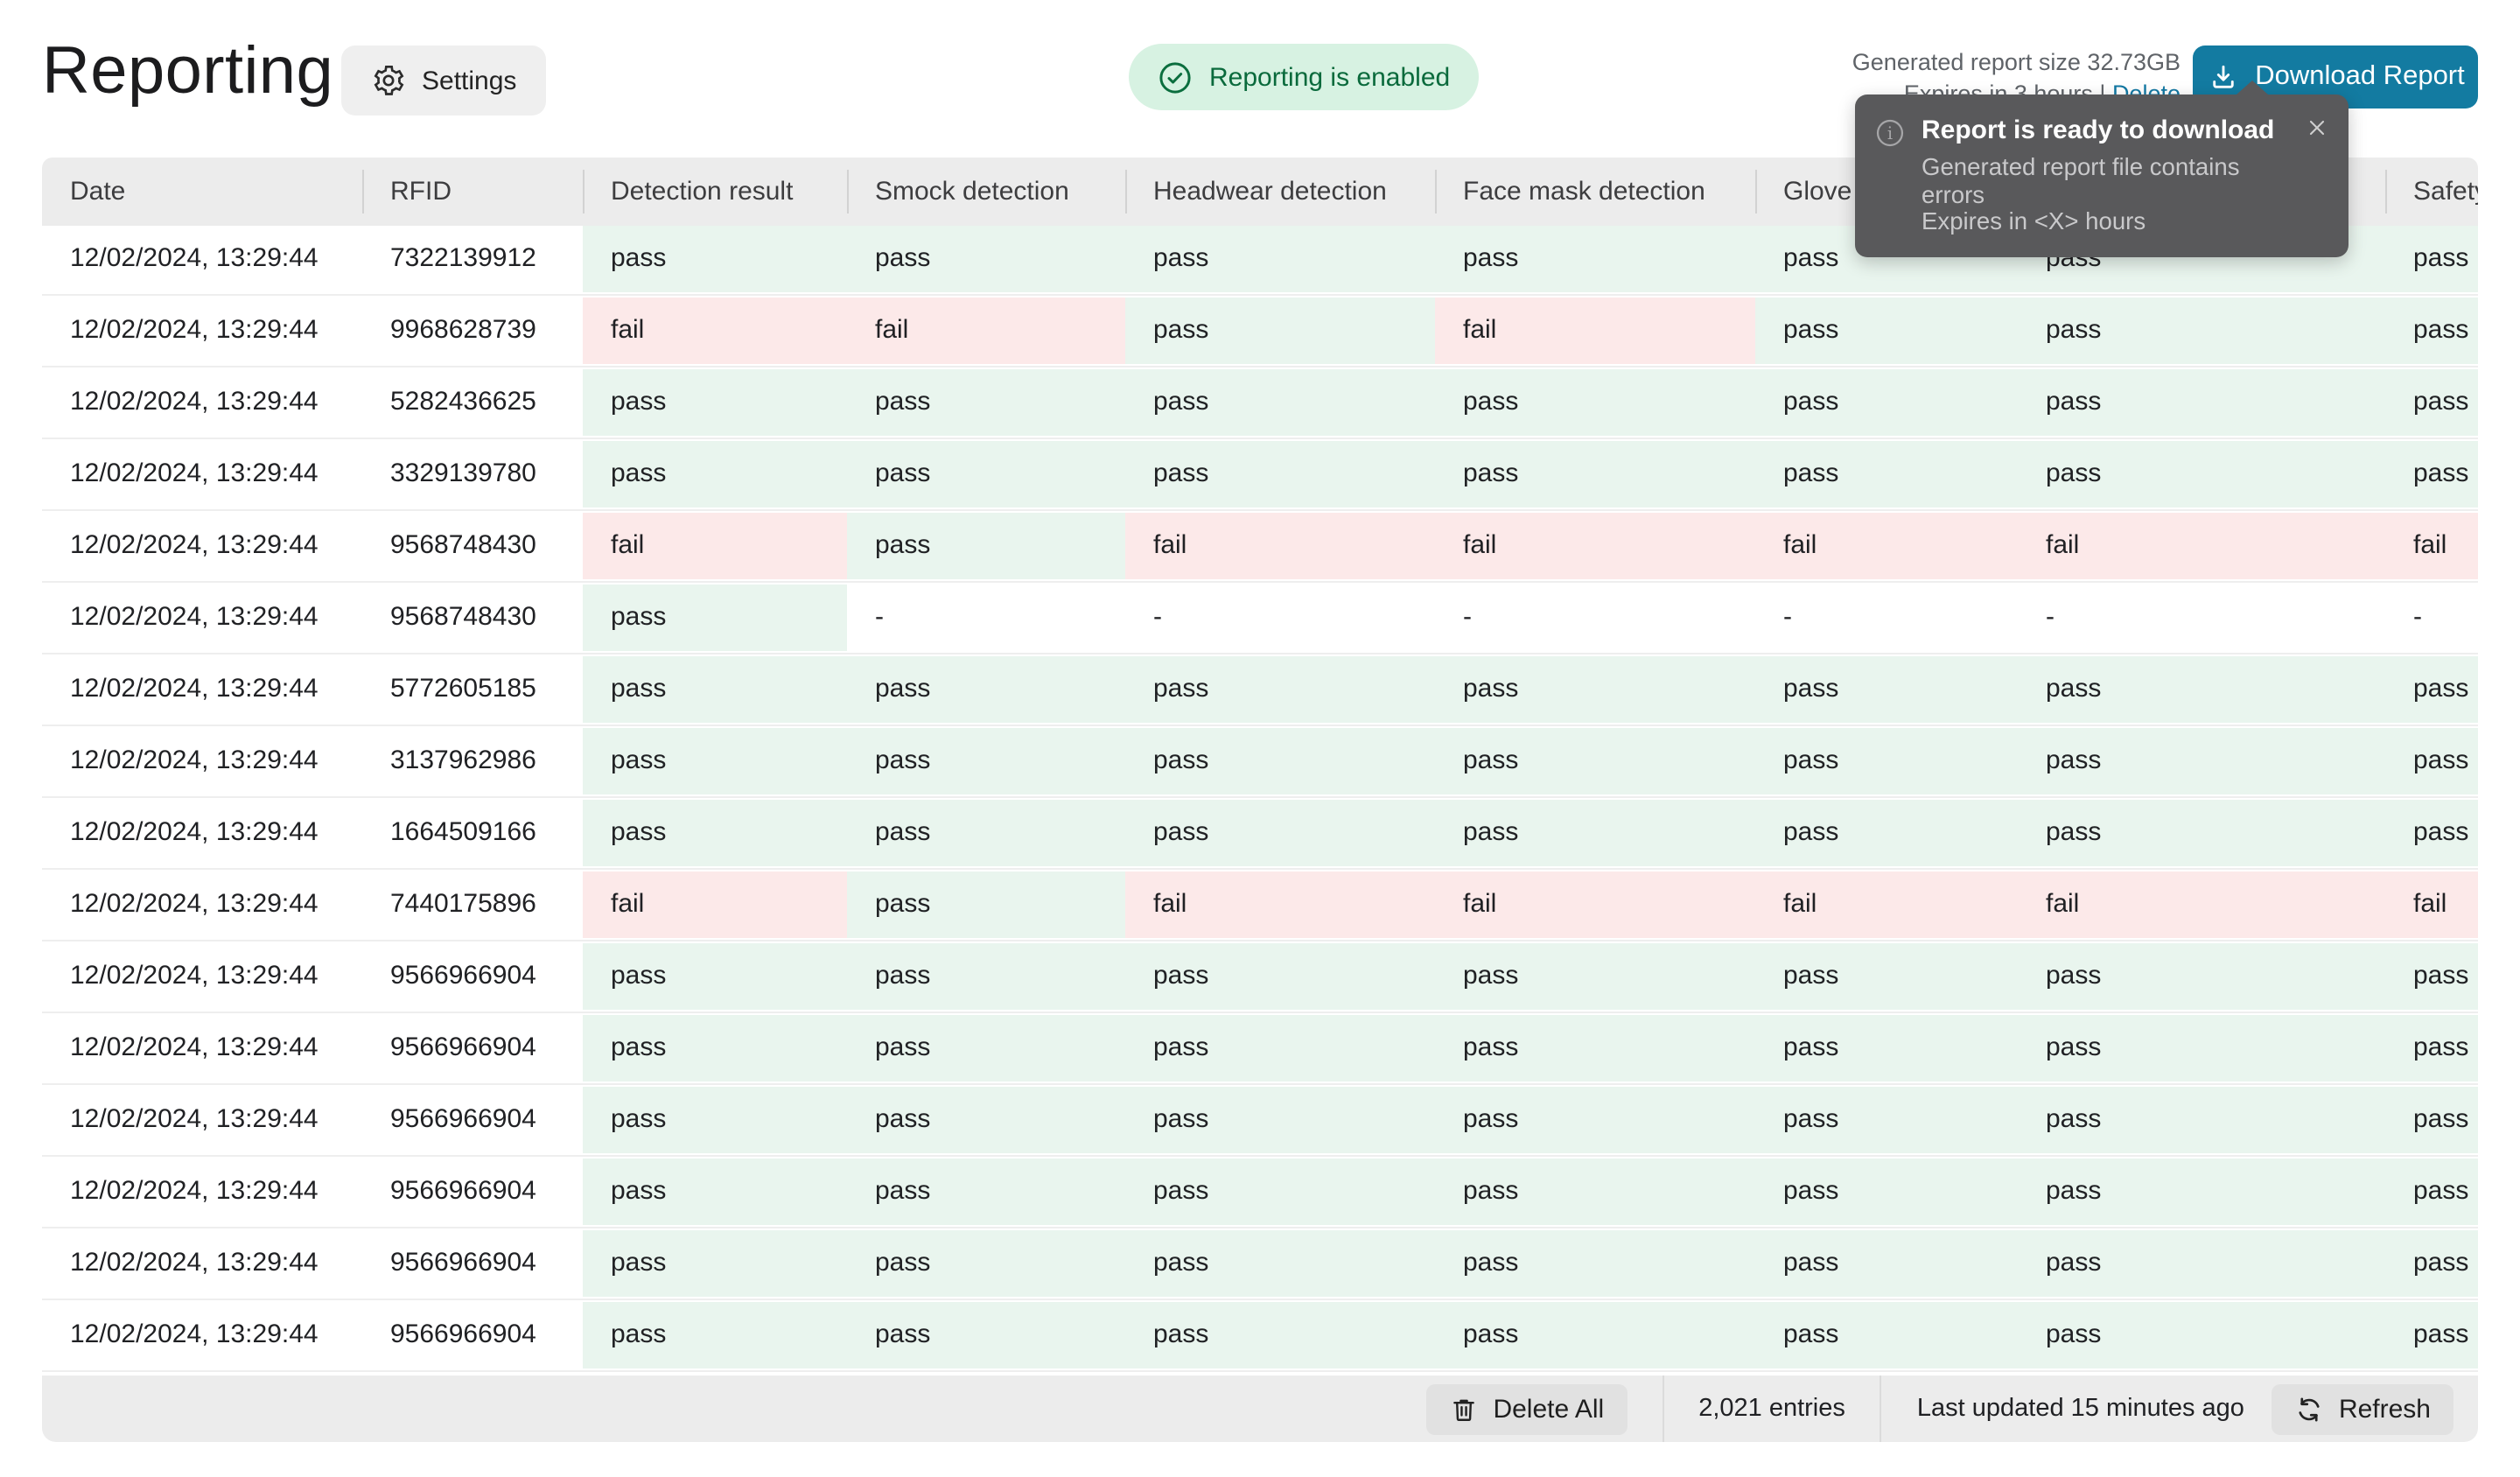  What do you see at coordinates (1280, 192) in the screenshot?
I see `column-header: Headwear detection` at bounding box center [1280, 192].